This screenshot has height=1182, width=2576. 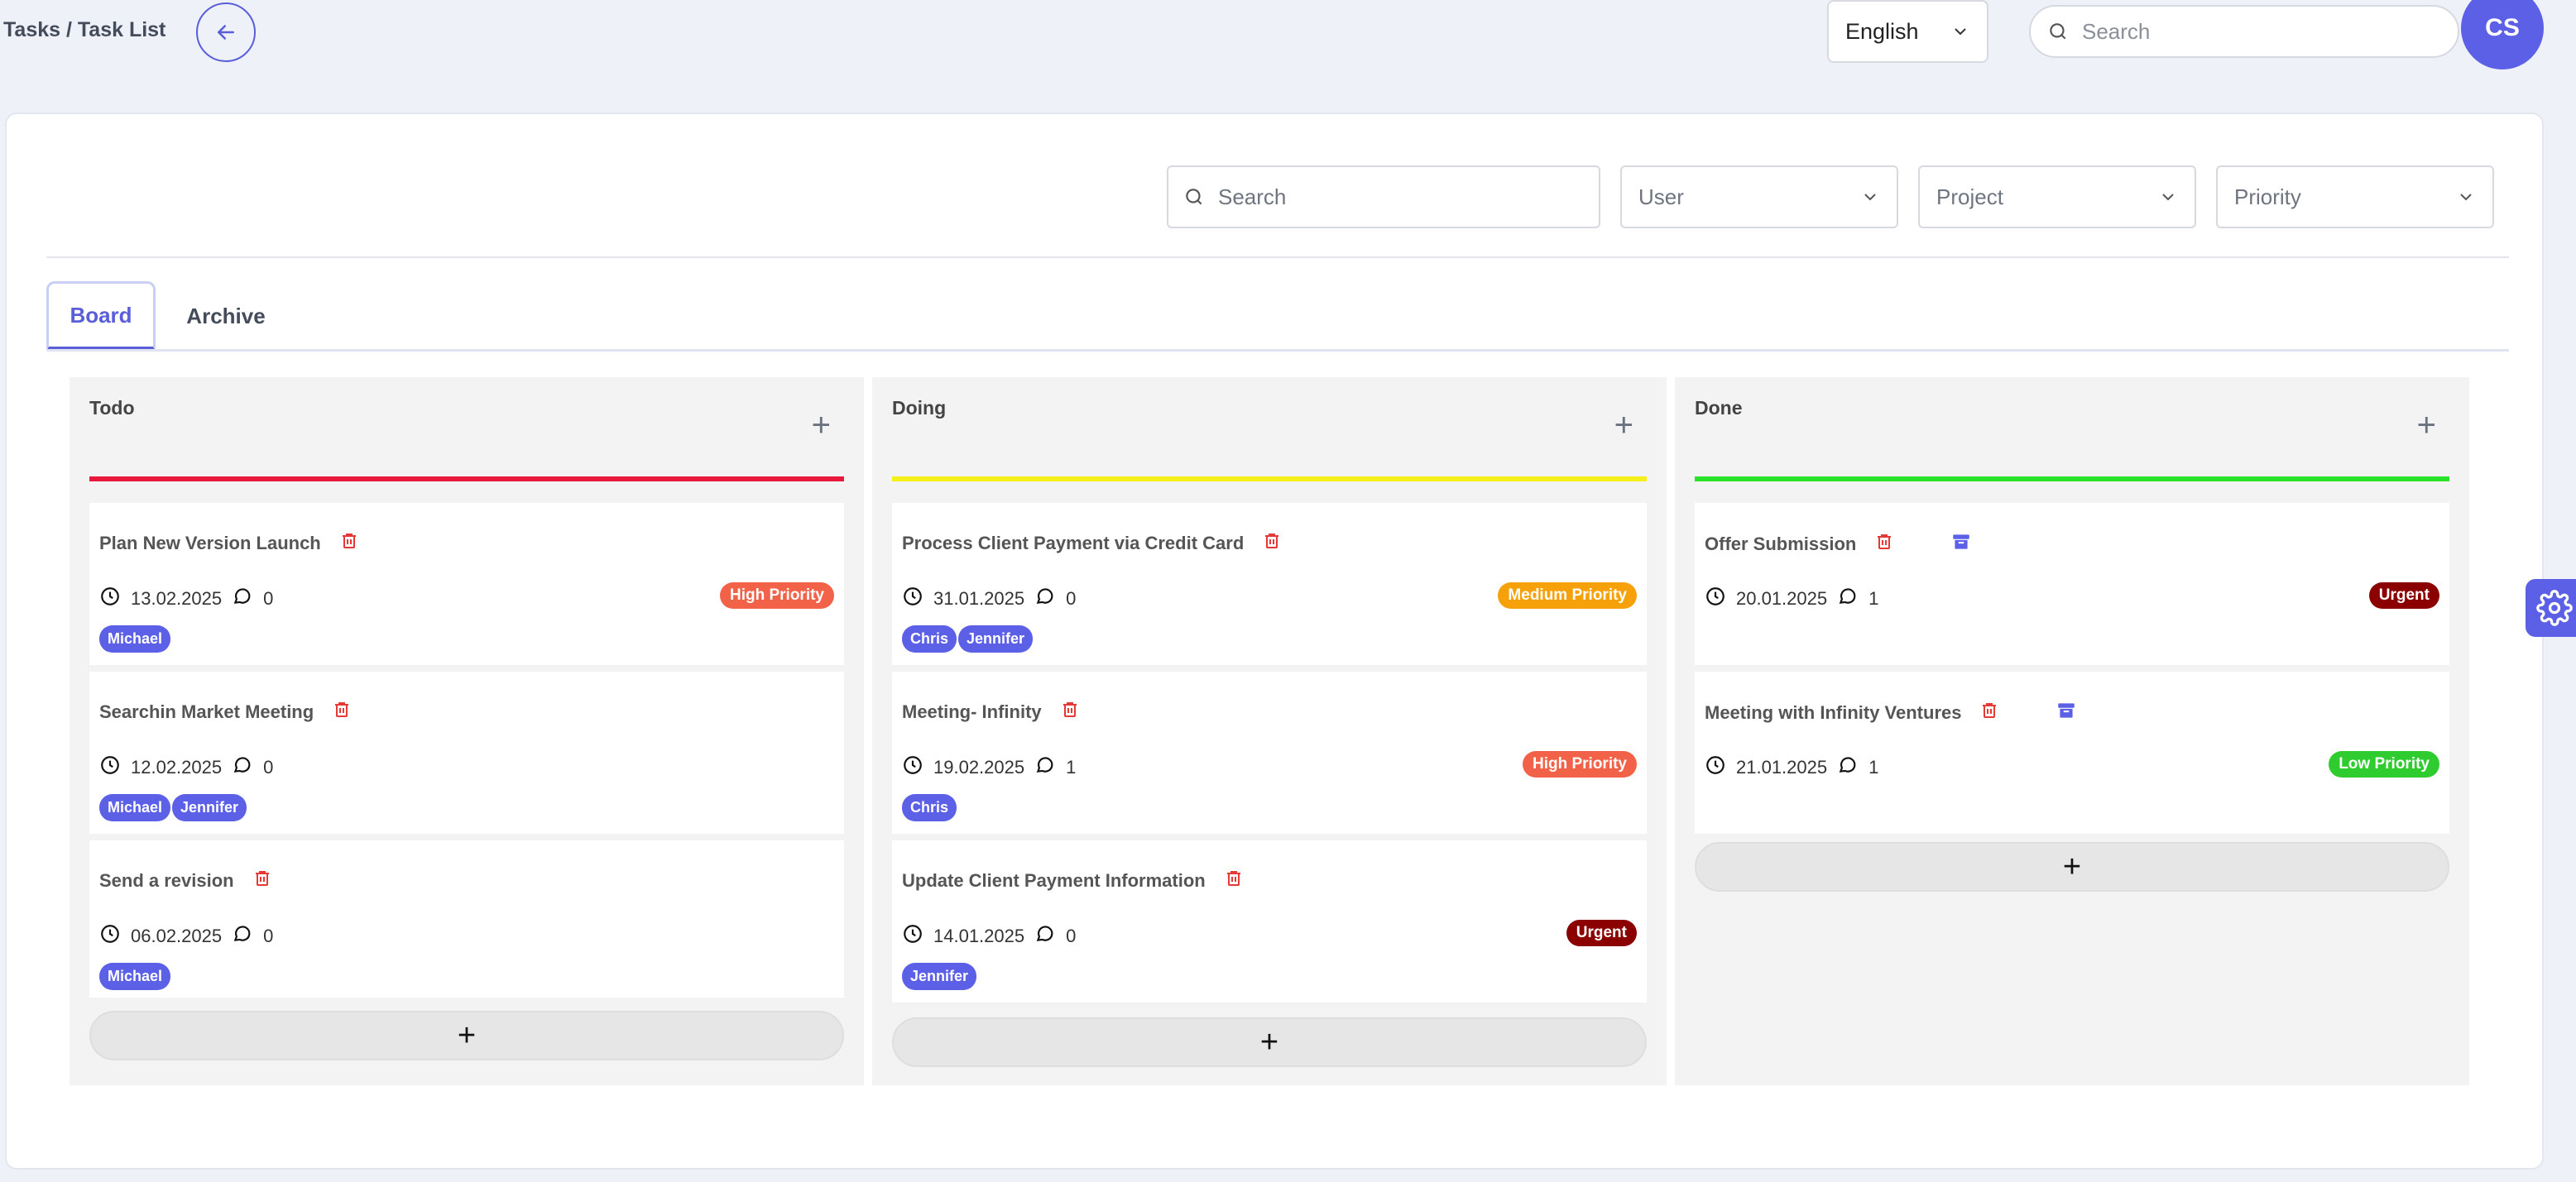 What do you see at coordinates (1882, 31) in the screenshot?
I see `language-label: English` at bounding box center [1882, 31].